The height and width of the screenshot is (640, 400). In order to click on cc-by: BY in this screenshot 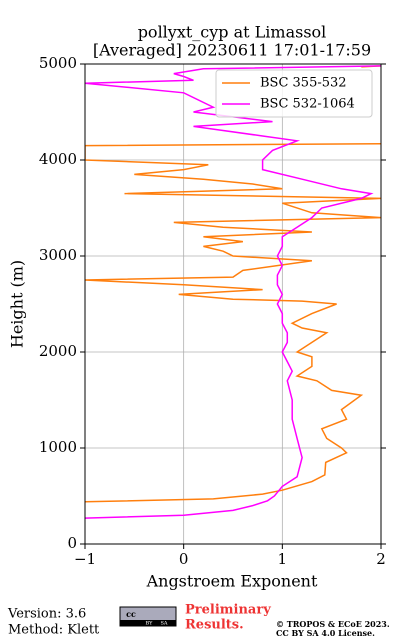, I will do `click(150, 624)`.